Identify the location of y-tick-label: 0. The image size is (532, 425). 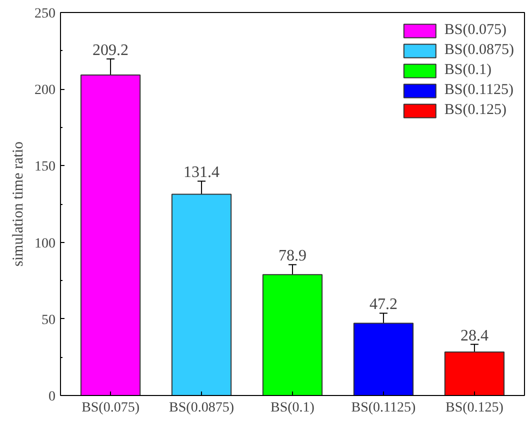
(52, 397).